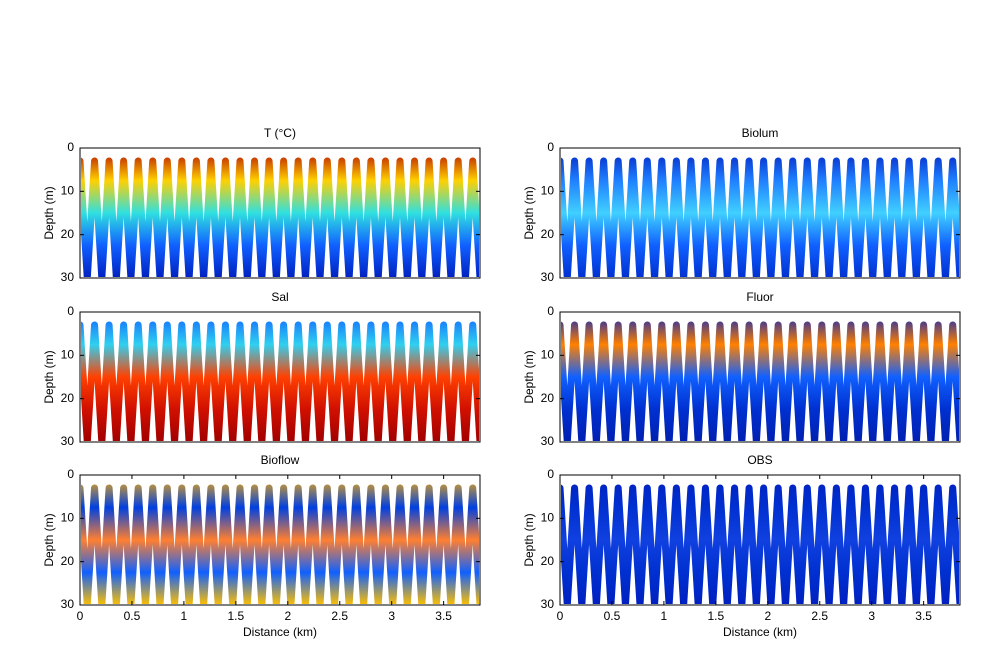  Describe the element at coordinates (760, 133) in the screenshot. I see `panel-title: Biolum` at that location.